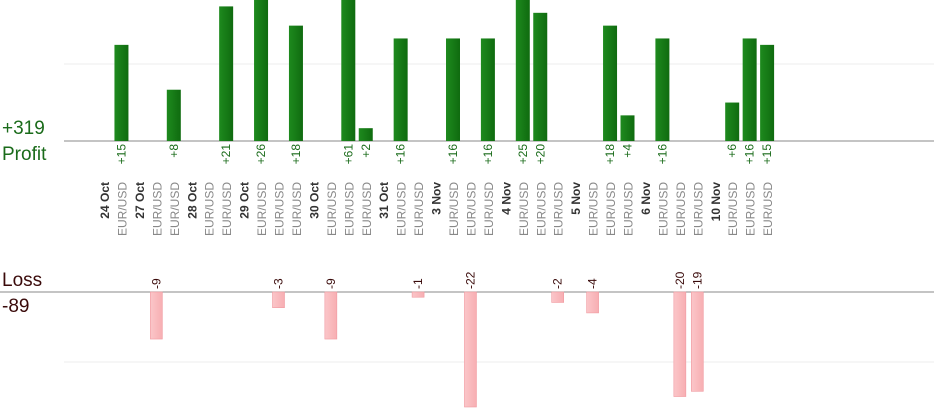 The height and width of the screenshot is (420, 934). I want to click on profit-value-label: +21, so click(226, 154).